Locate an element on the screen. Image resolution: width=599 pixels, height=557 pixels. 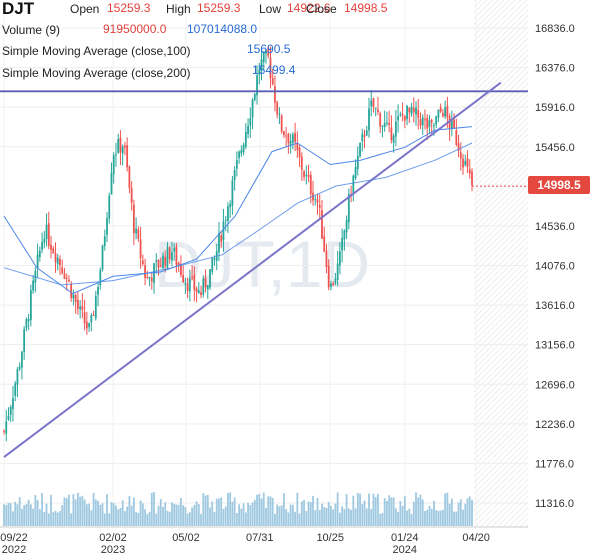
low-value: 14922.6 is located at coordinates (309, 8).